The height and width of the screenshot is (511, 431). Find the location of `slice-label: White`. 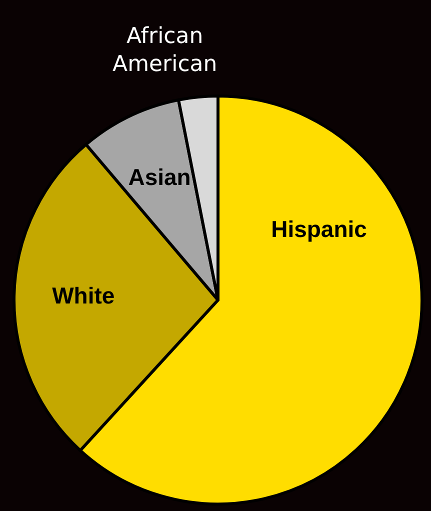

slice-label: White is located at coordinates (83, 295).